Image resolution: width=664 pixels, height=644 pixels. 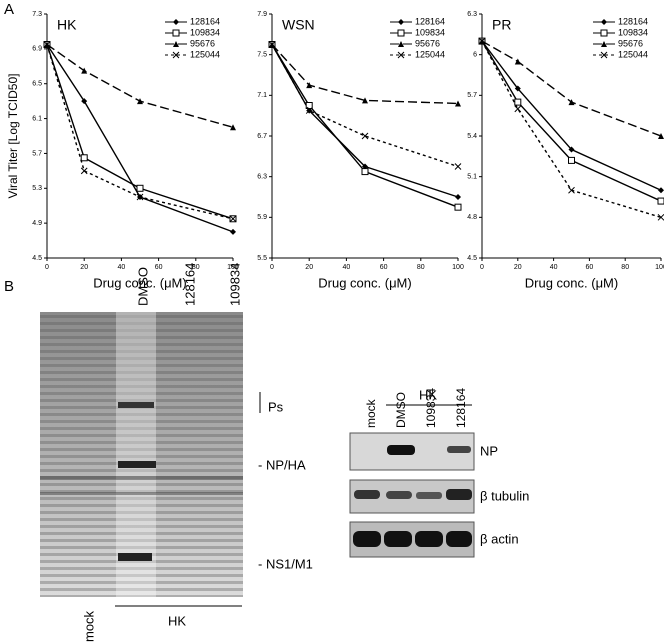 I want to click on gel-marker: Ps, so click(x=276, y=406).